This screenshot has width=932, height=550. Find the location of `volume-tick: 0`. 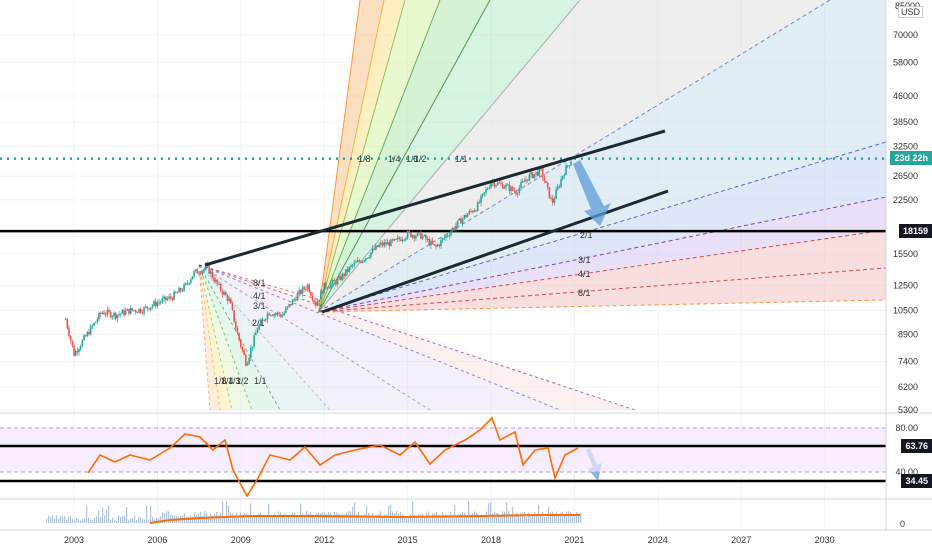

volume-tick: 0 is located at coordinates (902, 524).